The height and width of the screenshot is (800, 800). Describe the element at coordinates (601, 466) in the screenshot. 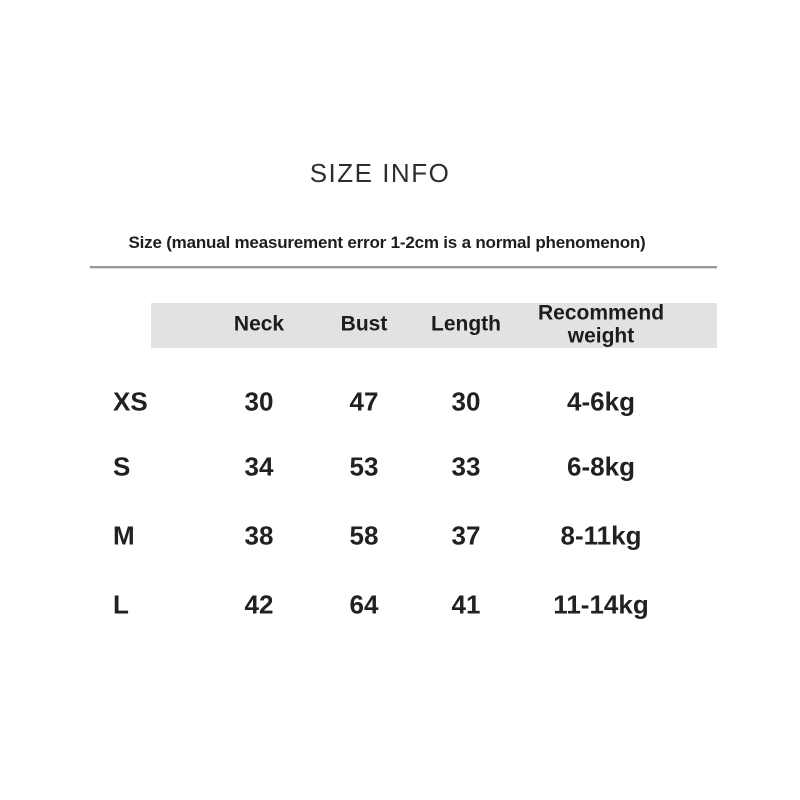

I see `weight-value: 6-8kg` at that location.